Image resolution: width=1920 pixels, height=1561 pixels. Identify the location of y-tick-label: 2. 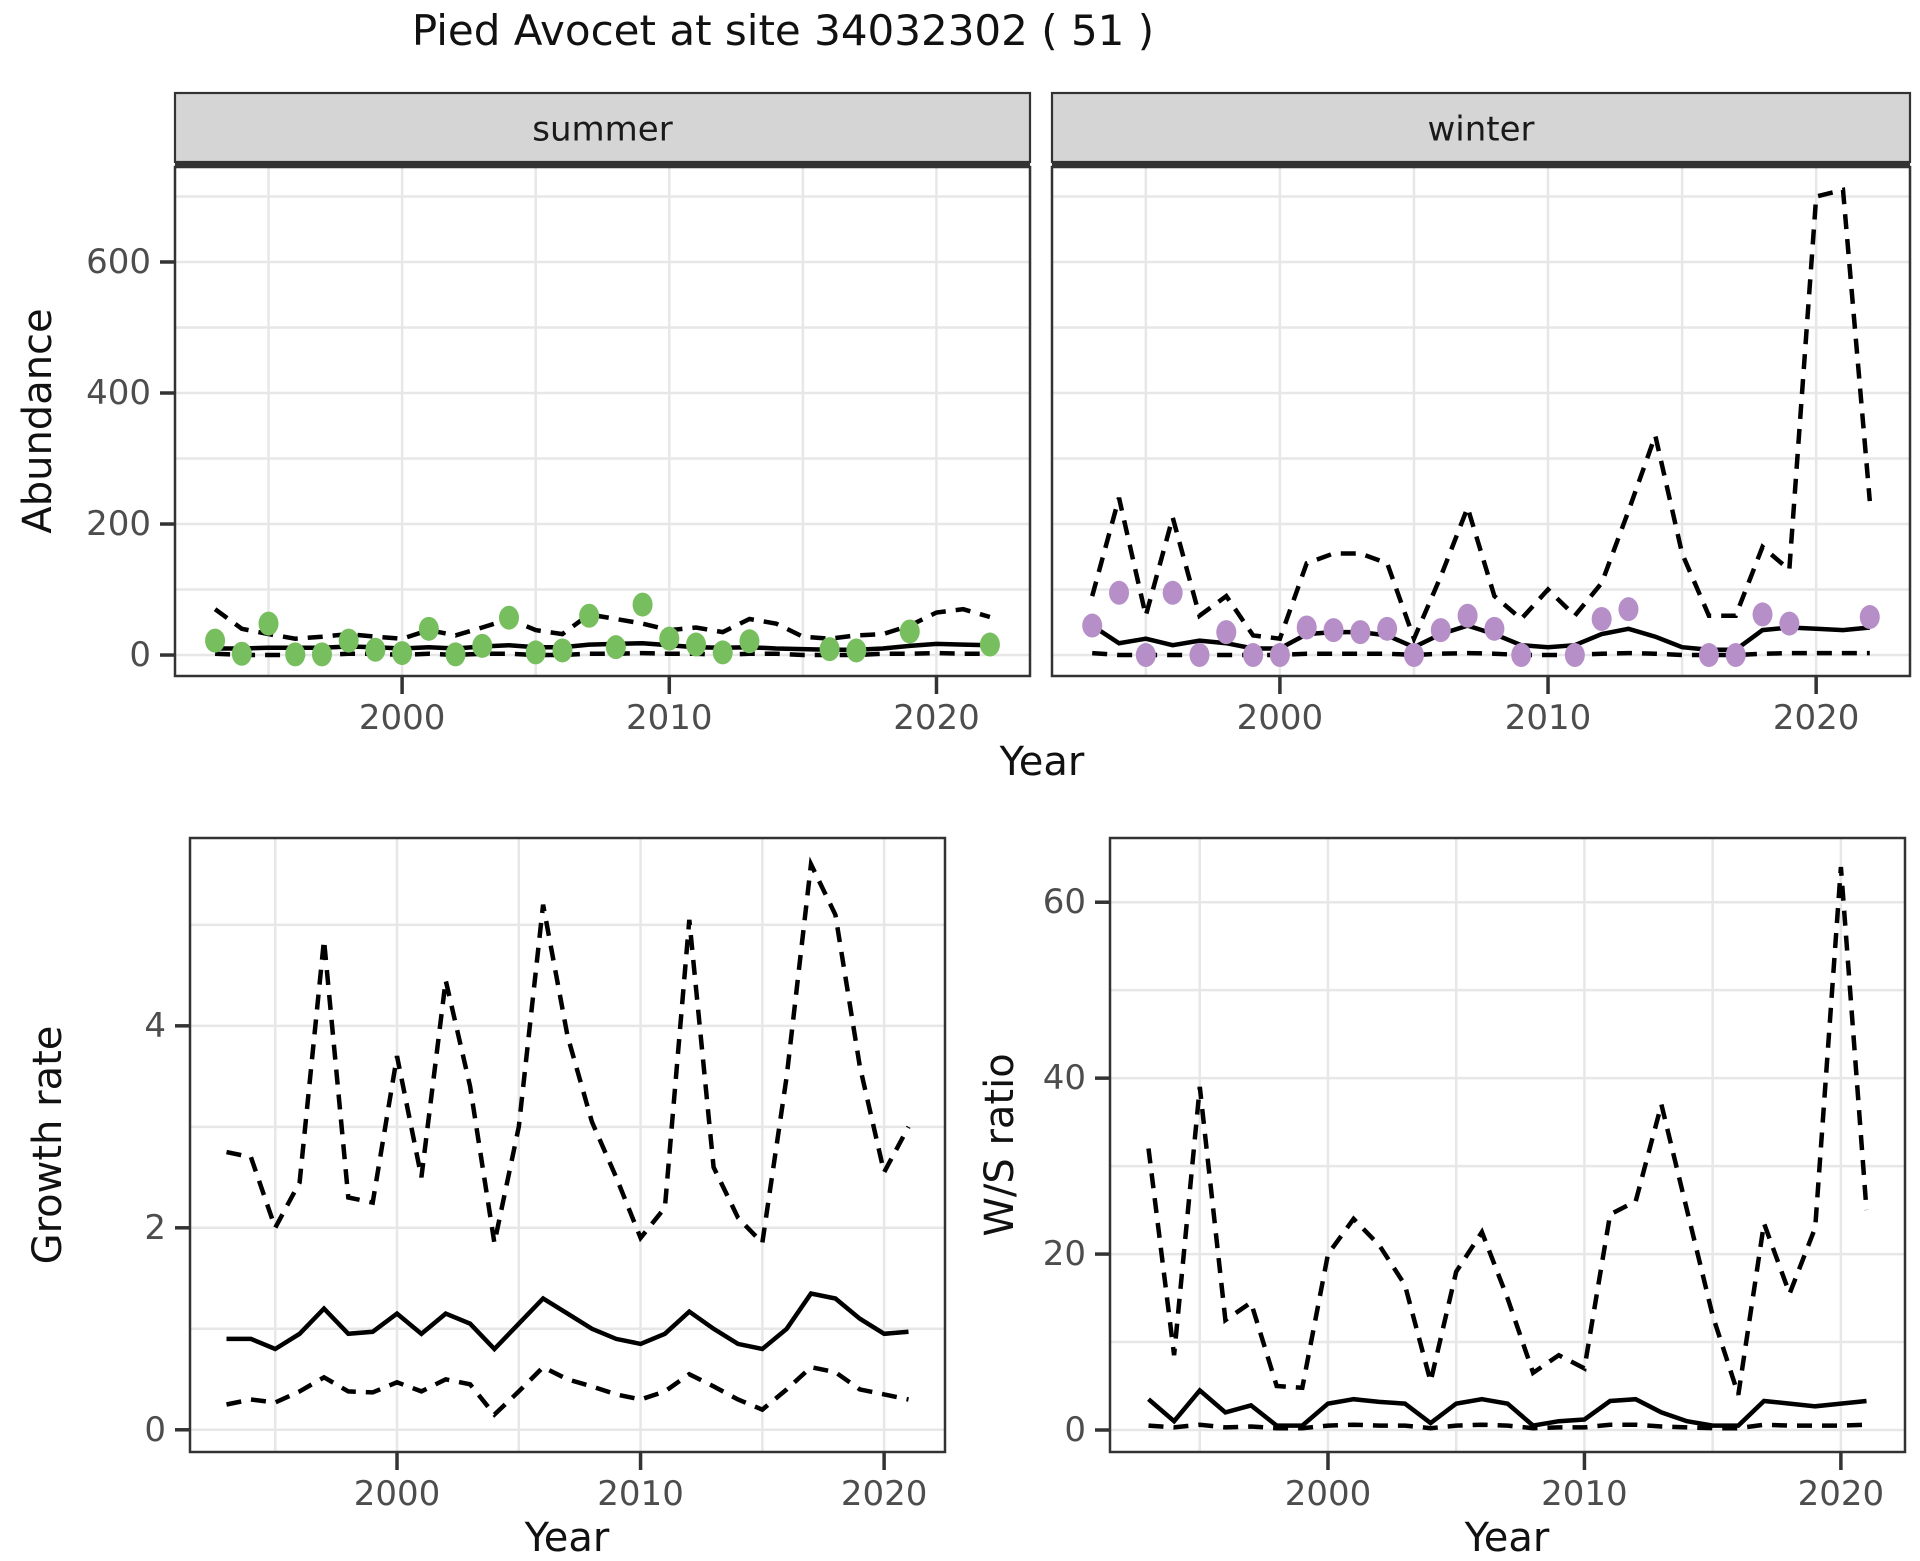
(155, 1228).